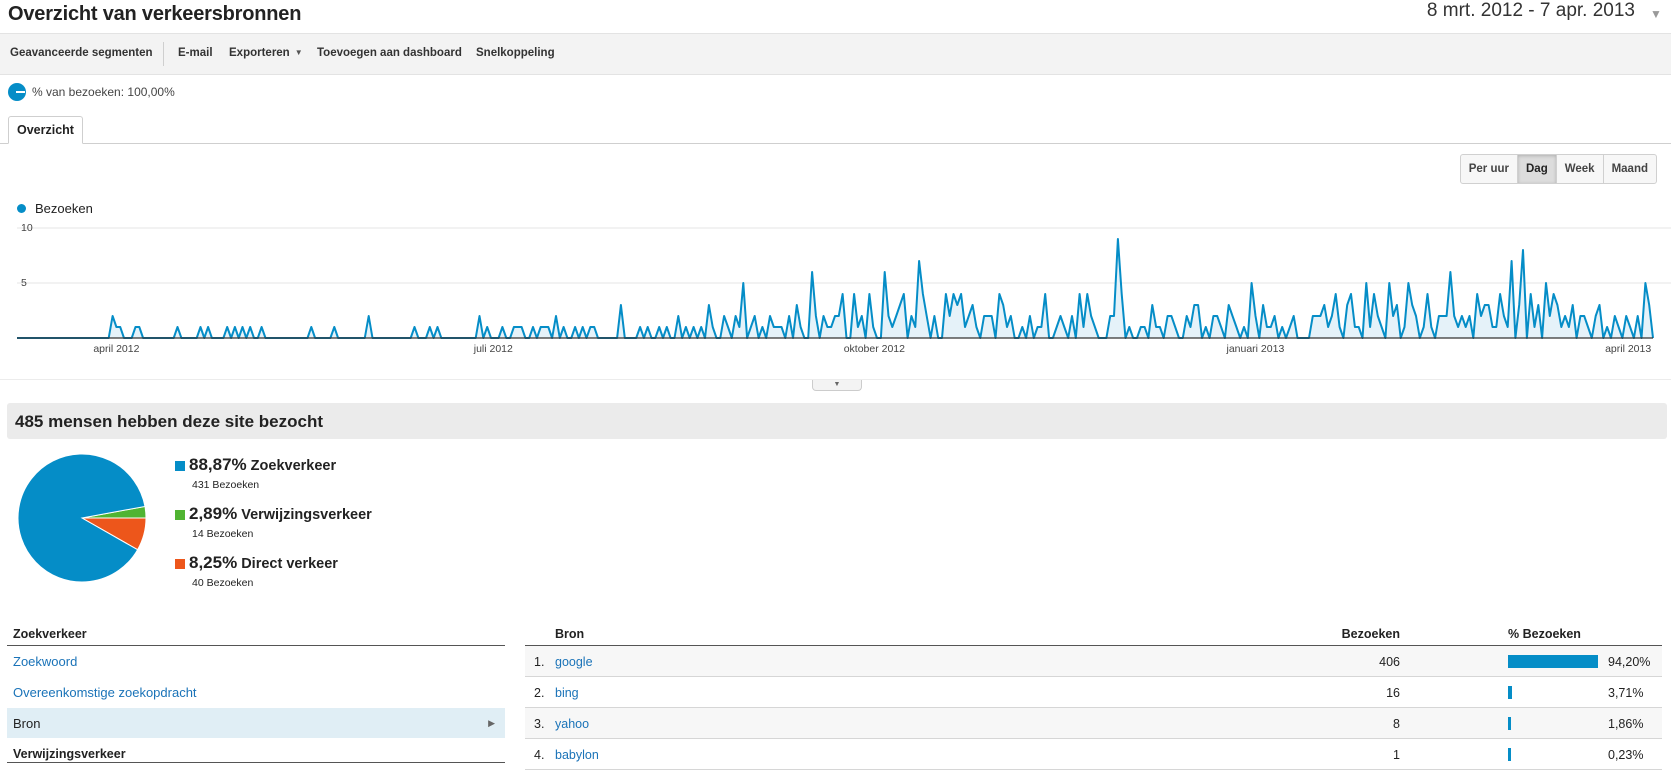 This screenshot has height=771, width=1671. I want to click on search-pct: 88,87%, so click(218, 464).